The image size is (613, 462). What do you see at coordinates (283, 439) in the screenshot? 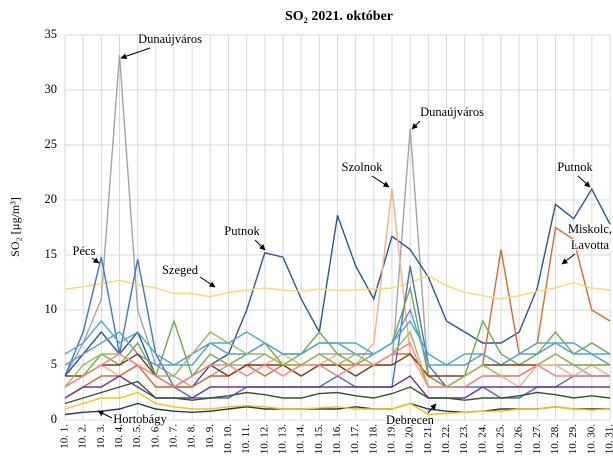
I see `x-tick-label: 10. 13.` at bounding box center [283, 439].